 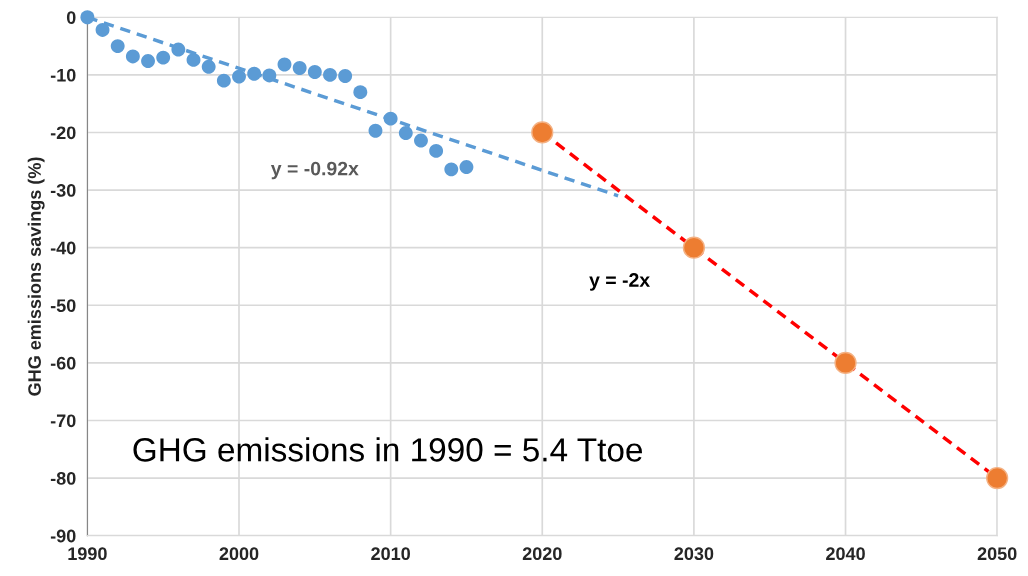 I want to click on x-tick-label: 2050, so click(x=997, y=554).